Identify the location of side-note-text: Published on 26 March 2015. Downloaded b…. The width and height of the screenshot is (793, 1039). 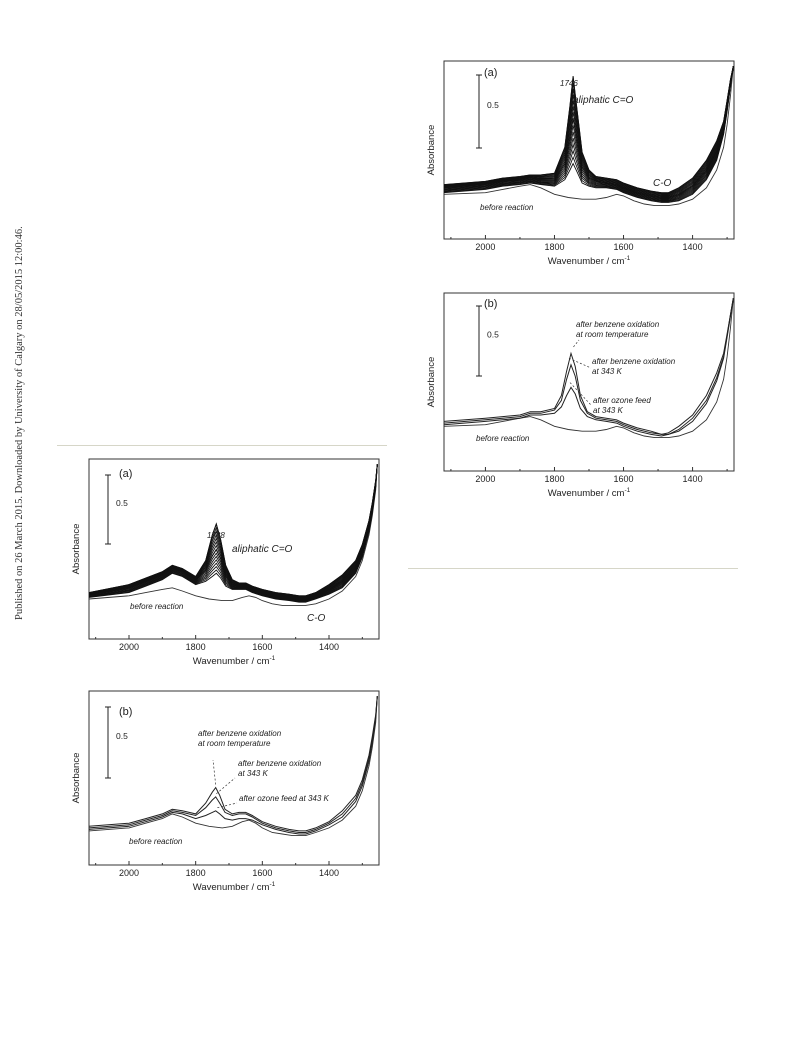
(19, 423).